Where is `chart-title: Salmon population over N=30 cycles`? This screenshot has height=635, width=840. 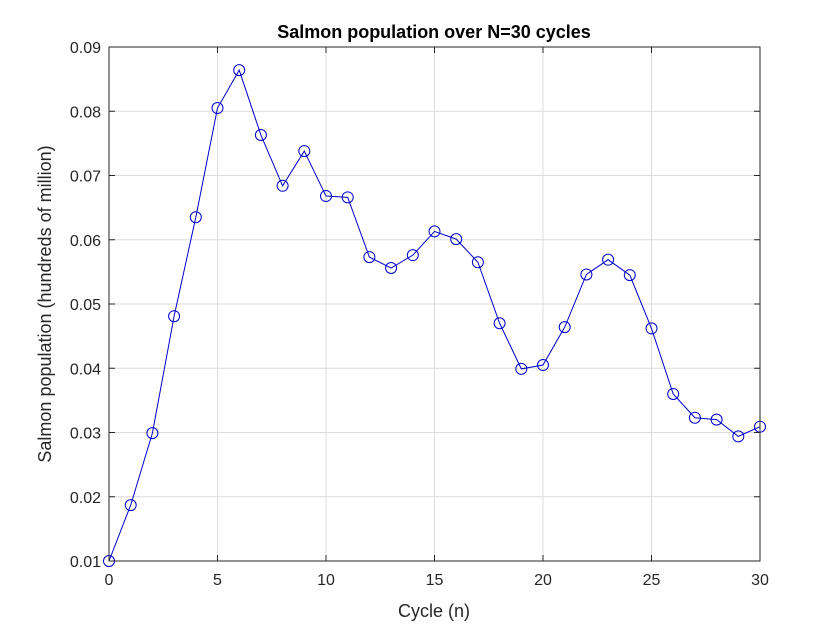 chart-title: Salmon population over N=30 cycles is located at coordinates (434, 32).